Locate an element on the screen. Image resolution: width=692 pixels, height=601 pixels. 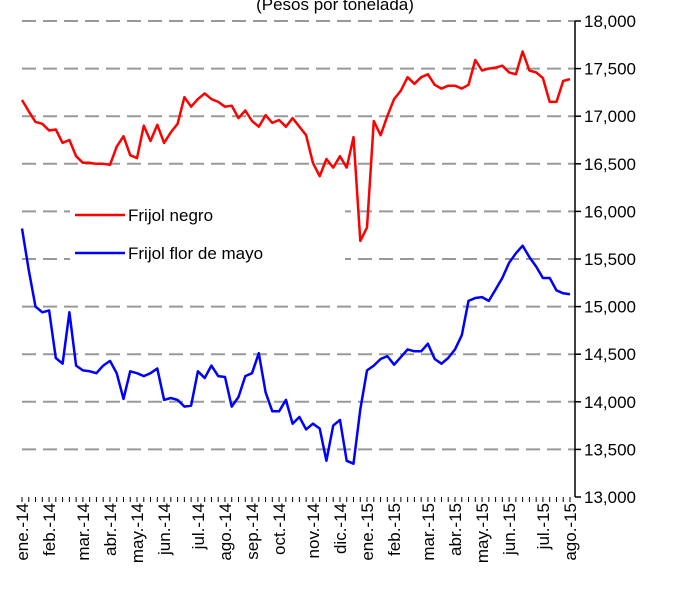
y-tick-label: 14,500 is located at coordinates (610, 354).